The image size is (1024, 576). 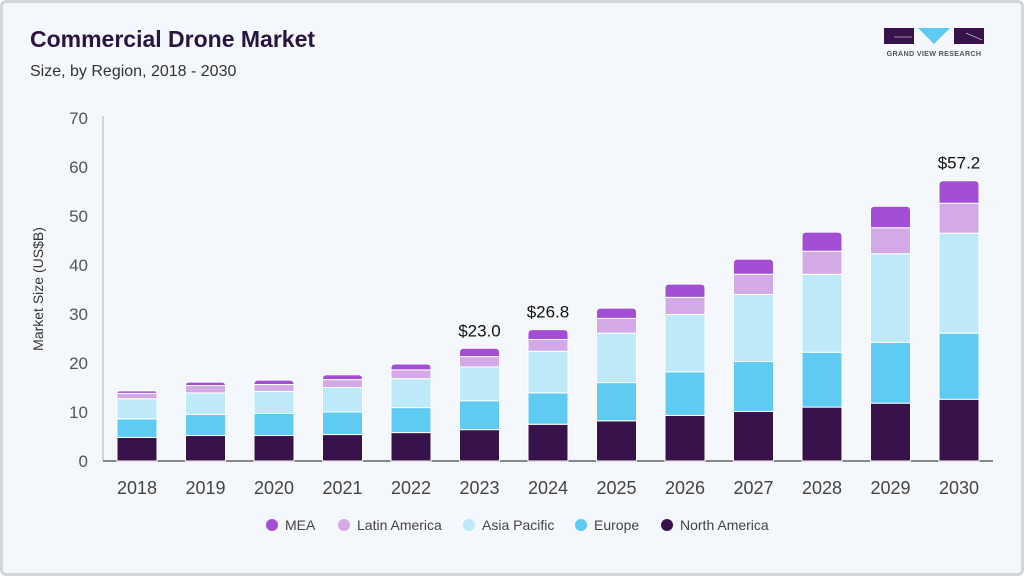 What do you see at coordinates (411, 488) in the screenshot?
I see `x-tick-label: 2022` at bounding box center [411, 488].